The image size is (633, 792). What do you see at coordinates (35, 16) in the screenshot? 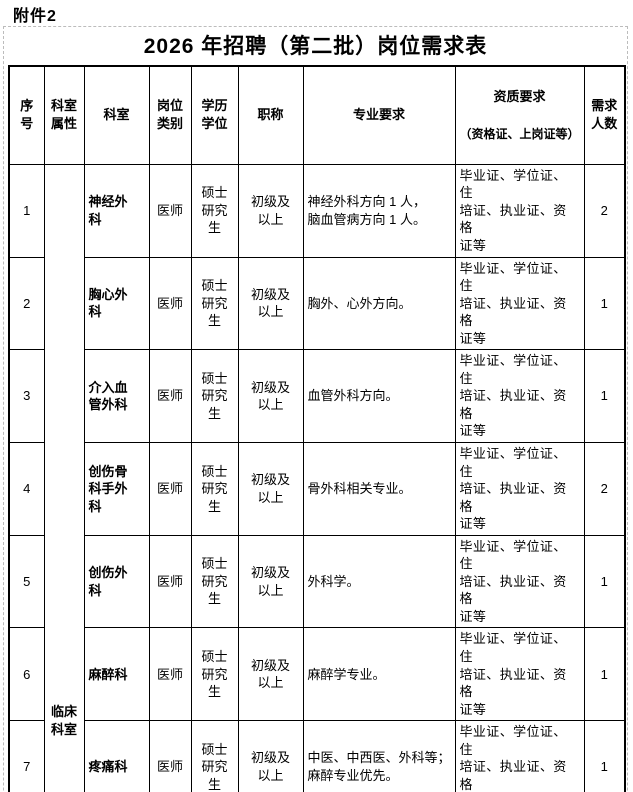
I see `attachment-label: 附件2` at bounding box center [35, 16].